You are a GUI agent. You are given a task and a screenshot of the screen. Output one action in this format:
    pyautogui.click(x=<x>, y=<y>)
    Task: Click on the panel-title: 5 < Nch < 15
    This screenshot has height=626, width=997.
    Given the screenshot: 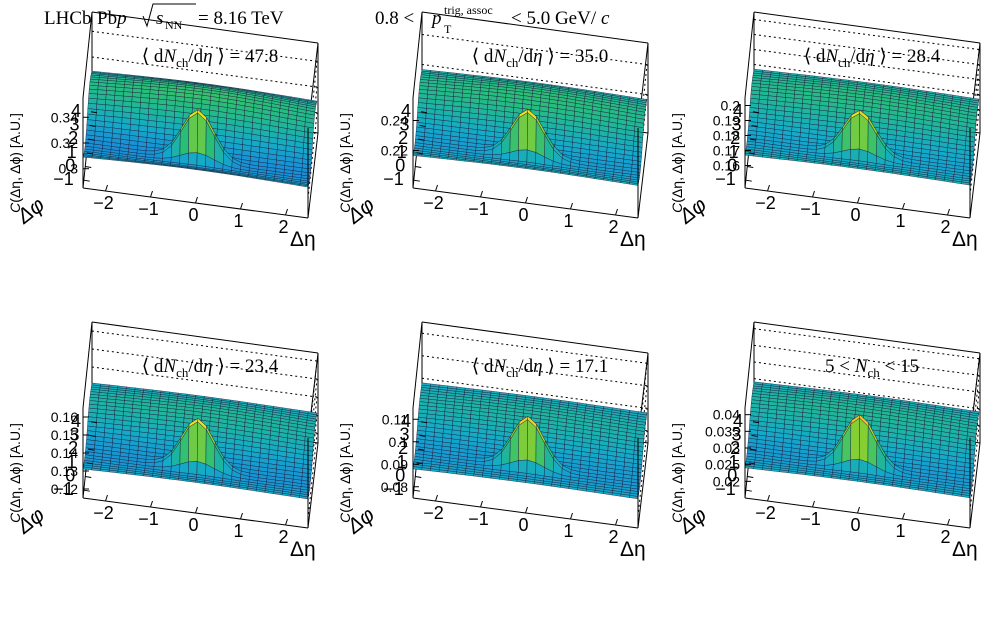 What is the action you would take?
    pyautogui.click(x=872, y=368)
    